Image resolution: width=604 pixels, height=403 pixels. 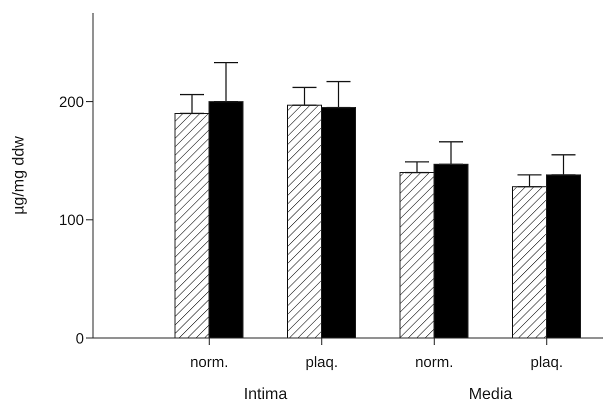 What do you see at coordinates (71, 102) in the screenshot?
I see `y-tick-label: 200` at bounding box center [71, 102].